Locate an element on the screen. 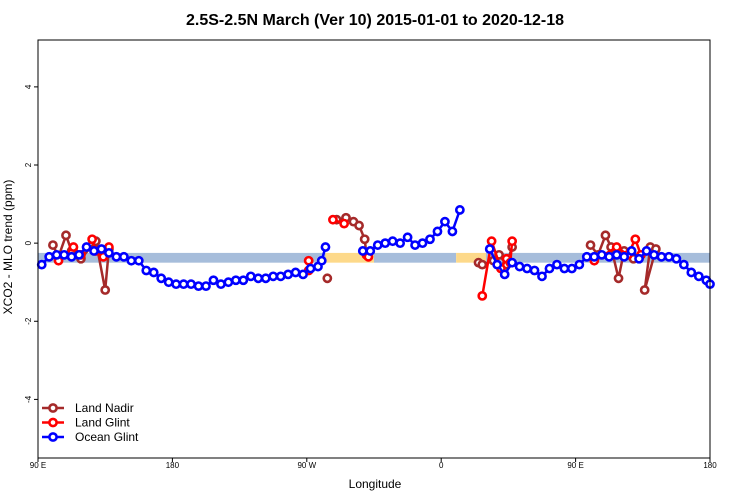 This screenshot has width=750, height=500. legend-label: Land Glint is located at coordinates (102, 423).